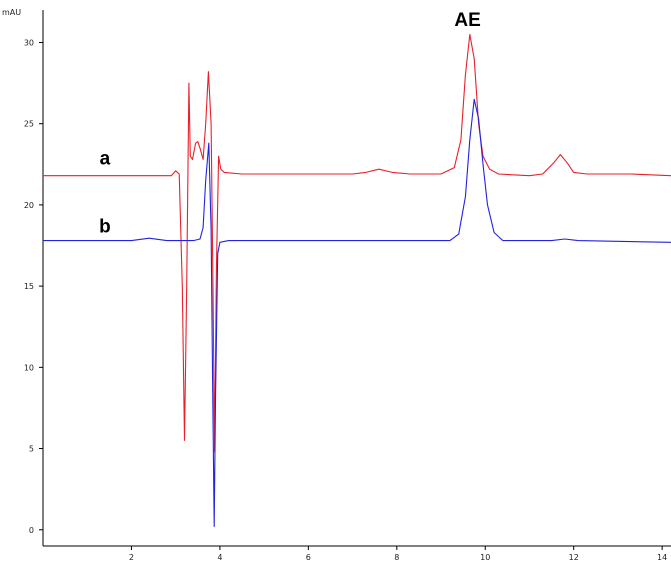  Describe the element at coordinates (574, 557) in the screenshot. I see `x-tick-label: 12` at that location.